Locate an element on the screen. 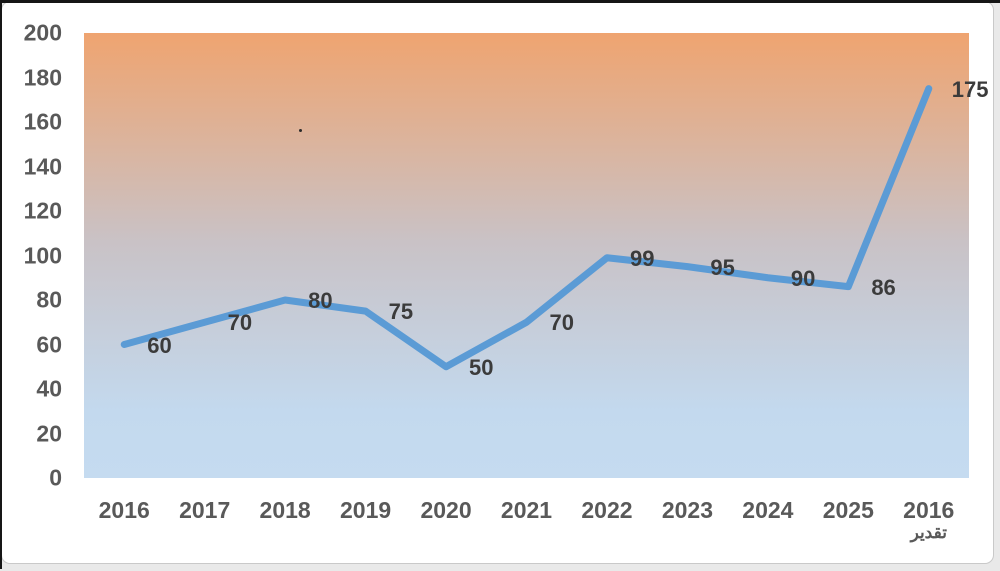 The image size is (1000, 571). x-tick-year: 2017 is located at coordinates (205, 510).